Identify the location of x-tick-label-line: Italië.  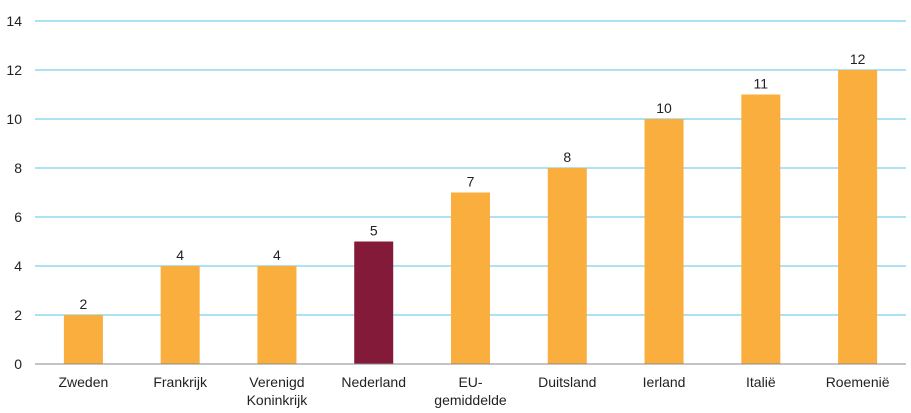
(761, 382).